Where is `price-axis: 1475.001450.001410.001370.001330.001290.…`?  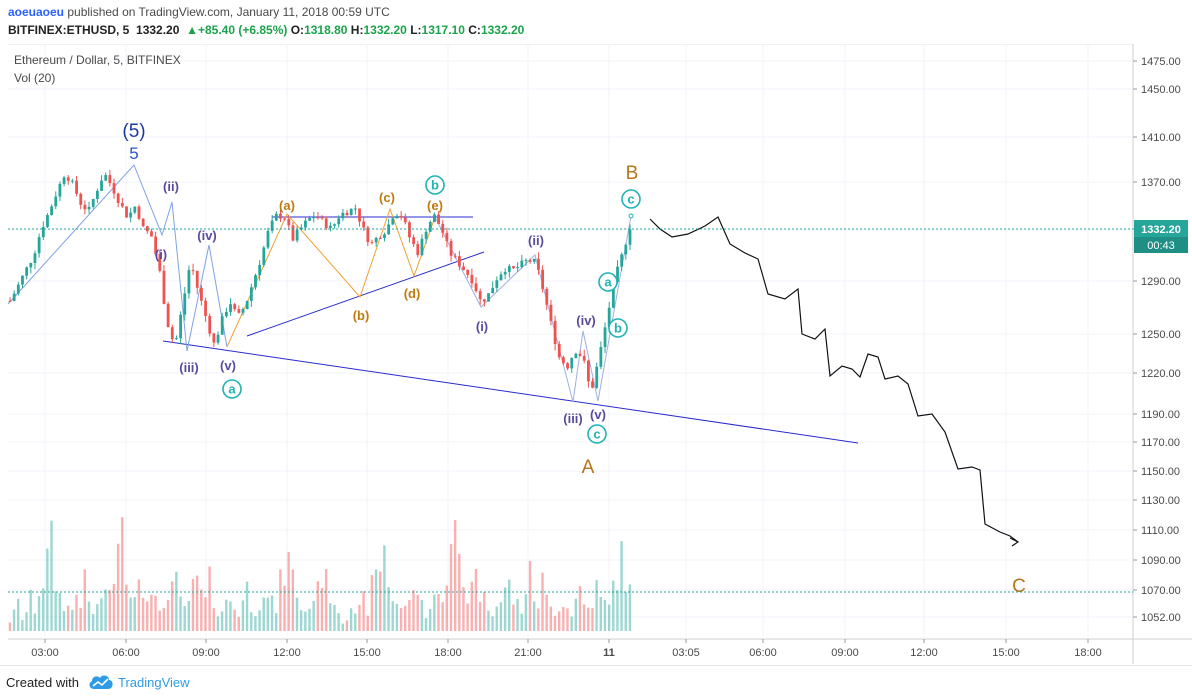 price-axis: 1475.001450.001410.001370.001330.001290.… is located at coordinates (1160, 340).